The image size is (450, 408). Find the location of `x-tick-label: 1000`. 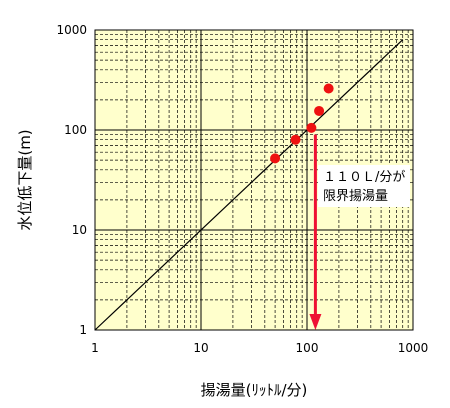

x-tick-label: 1000 is located at coordinates (413, 348).